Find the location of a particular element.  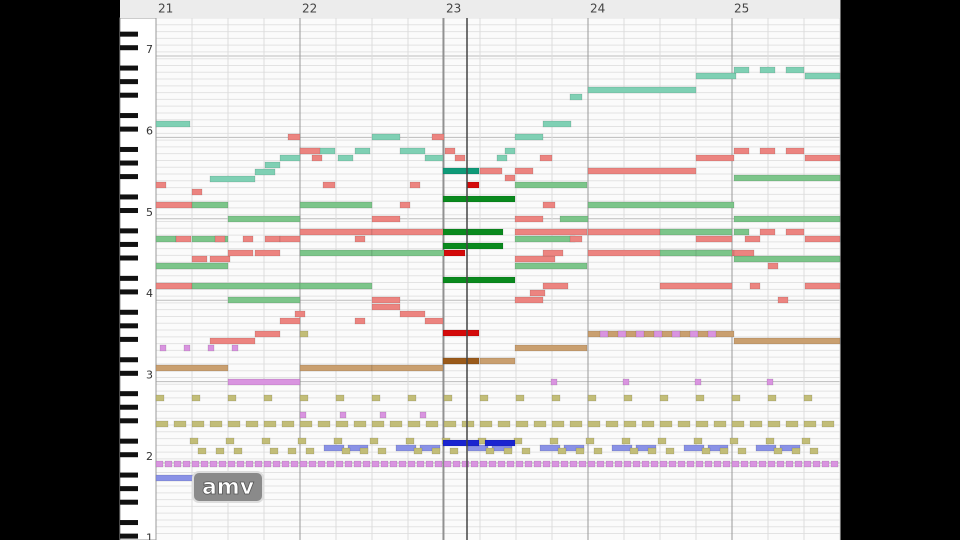

octave-label: 3 is located at coordinates (149, 375).